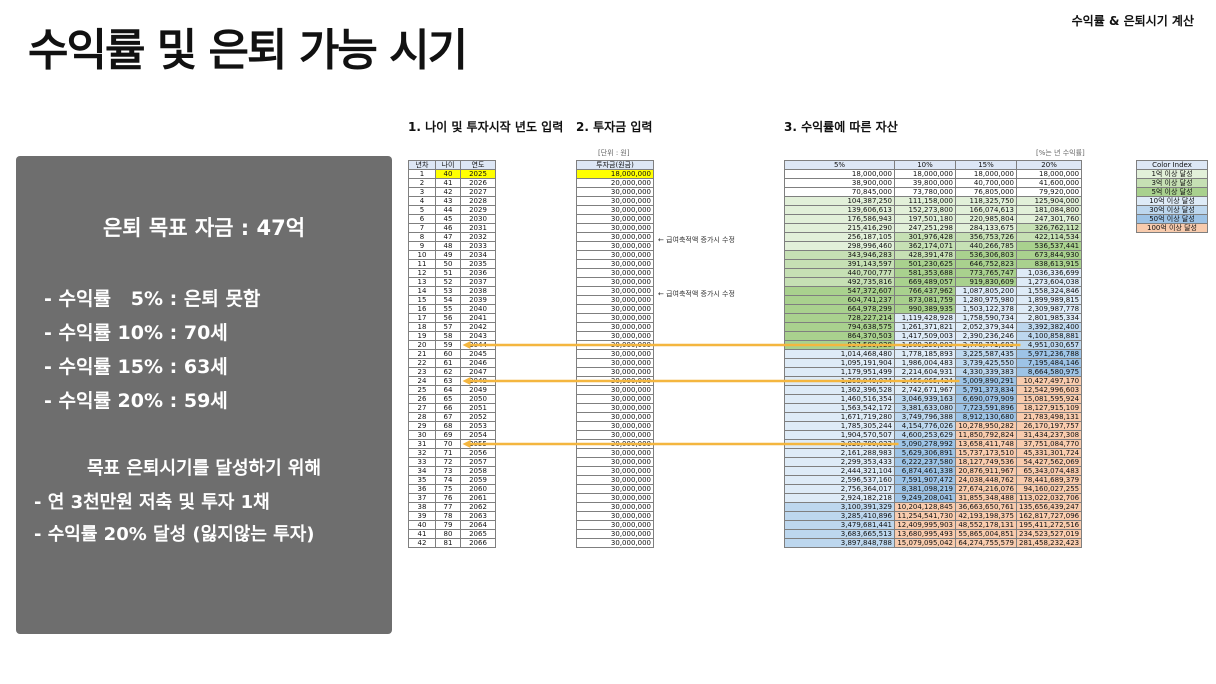  What do you see at coordinates (925, 237) in the screenshot?
I see `asset-cell: 301,976,428` at bounding box center [925, 237].